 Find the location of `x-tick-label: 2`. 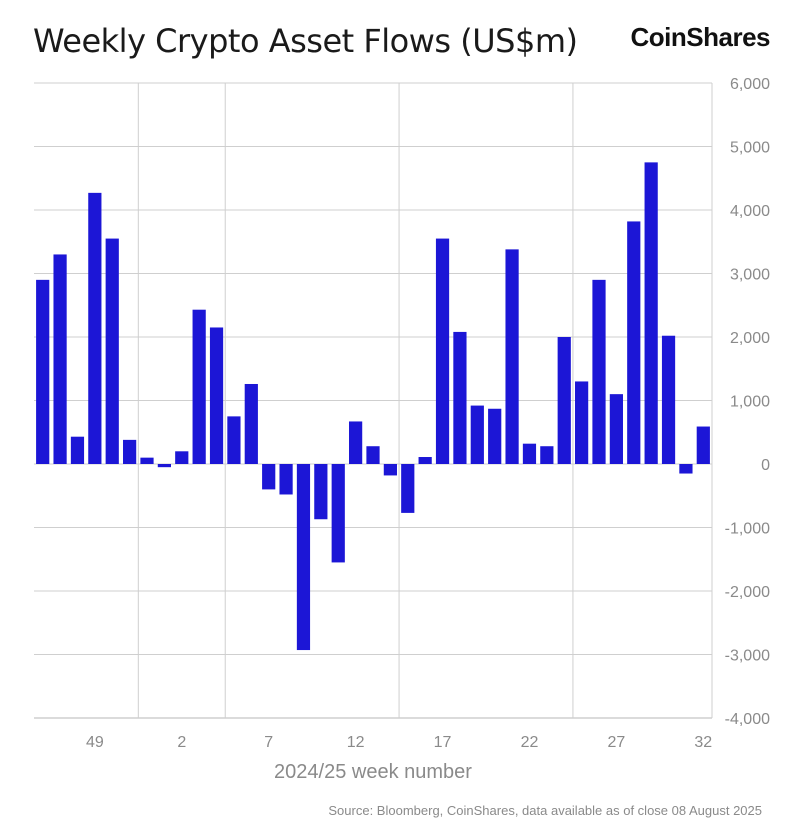

x-tick-label: 2 is located at coordinates (181, 742).